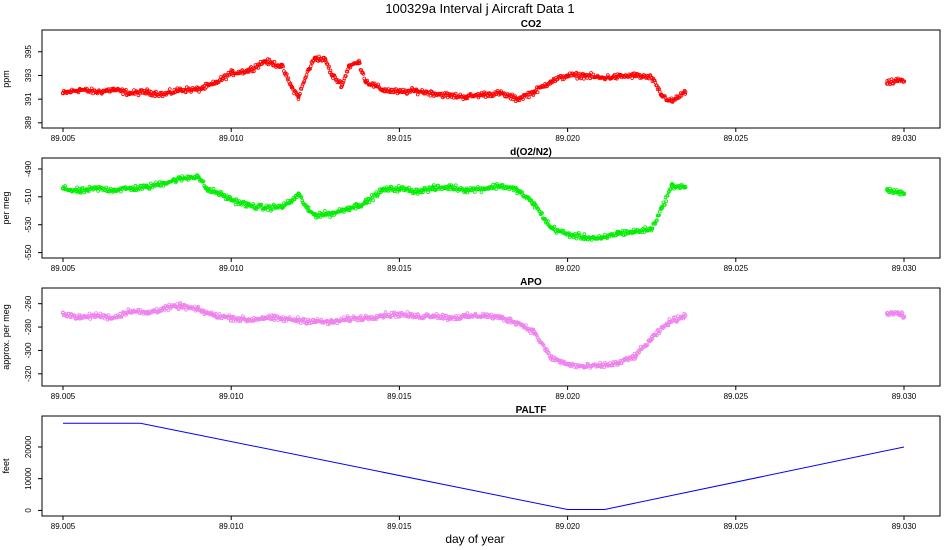  What do you see at coordinates (28, 252) in the screenshot?
I see `y-tick-label: -550` at bounding box center [28, 252].